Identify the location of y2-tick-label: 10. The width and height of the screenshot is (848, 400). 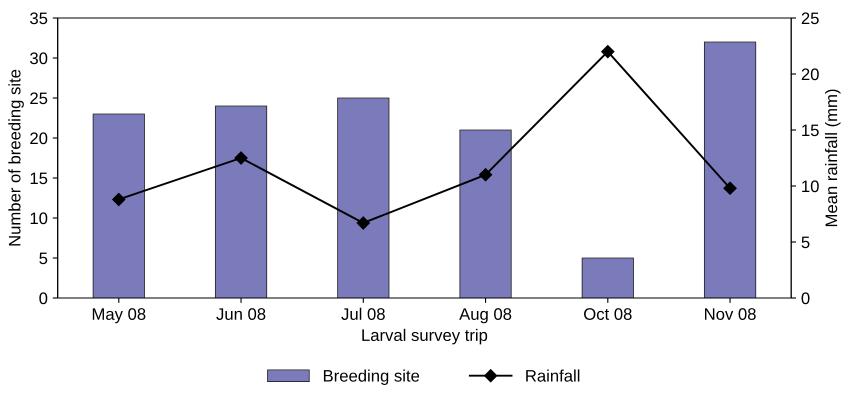
(810, 186).